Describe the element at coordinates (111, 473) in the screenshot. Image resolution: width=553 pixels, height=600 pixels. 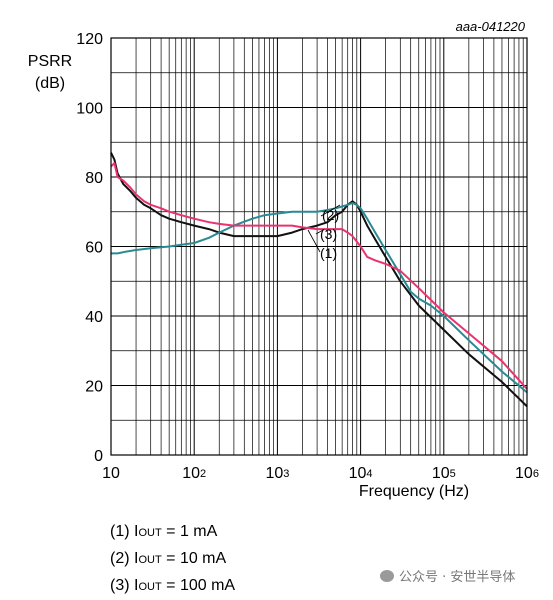
I see `x-tick-label: 10` at that location.